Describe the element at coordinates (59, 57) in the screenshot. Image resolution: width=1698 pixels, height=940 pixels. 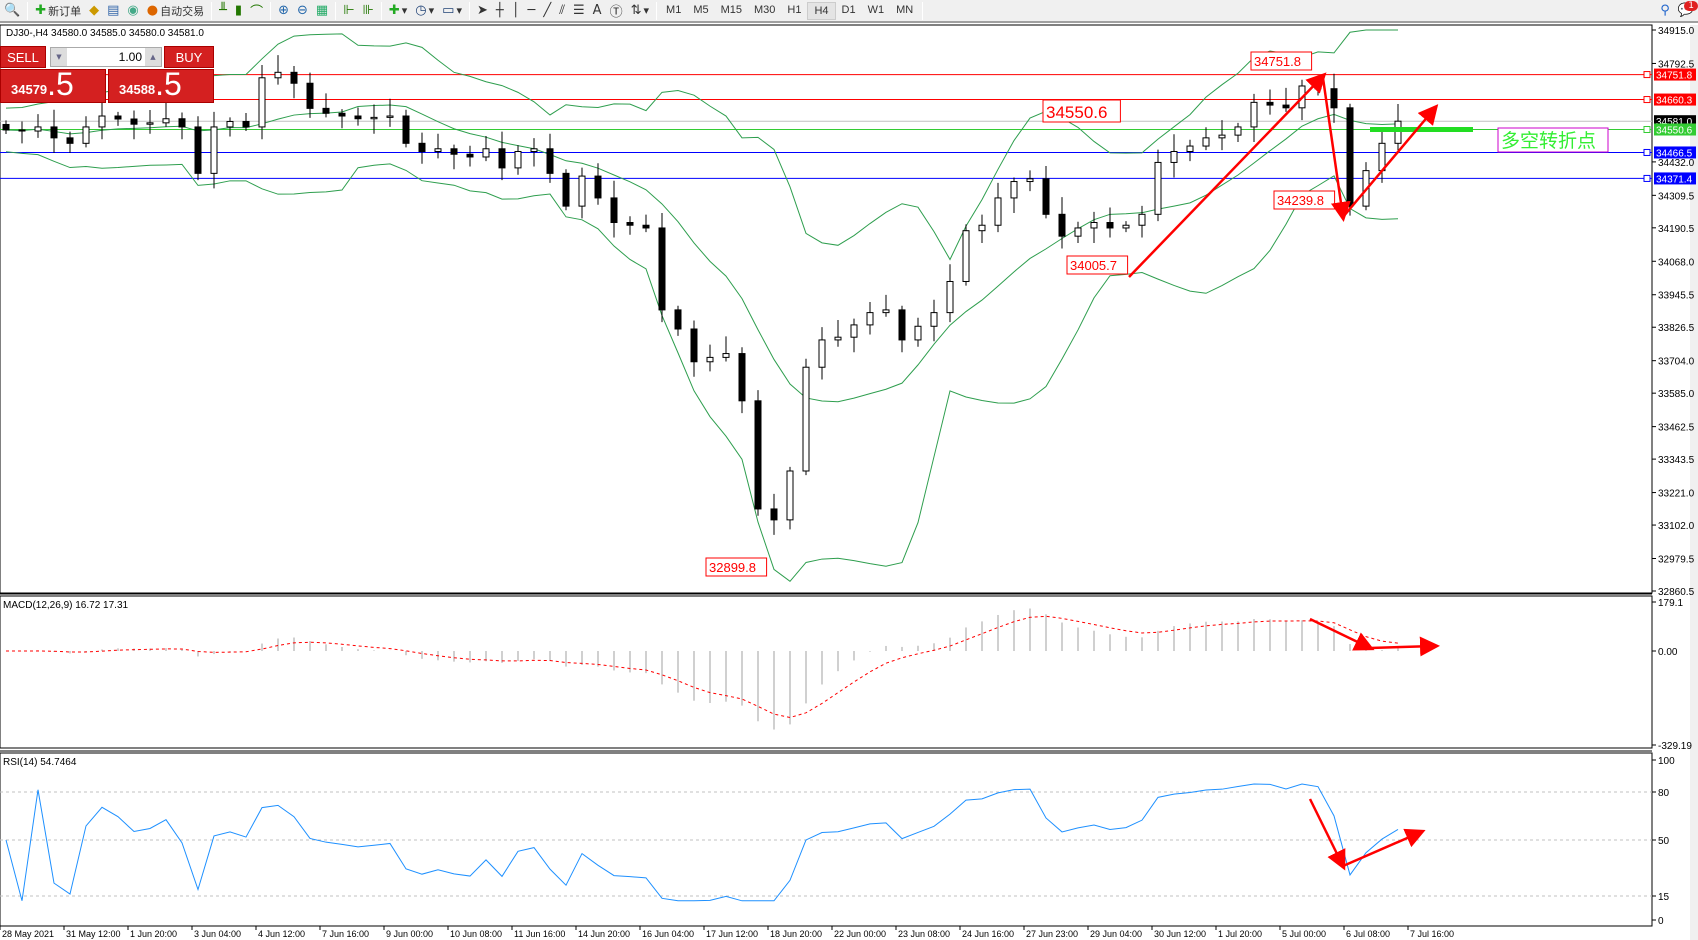
I see `lot-decrease-button: ▼` at that location.